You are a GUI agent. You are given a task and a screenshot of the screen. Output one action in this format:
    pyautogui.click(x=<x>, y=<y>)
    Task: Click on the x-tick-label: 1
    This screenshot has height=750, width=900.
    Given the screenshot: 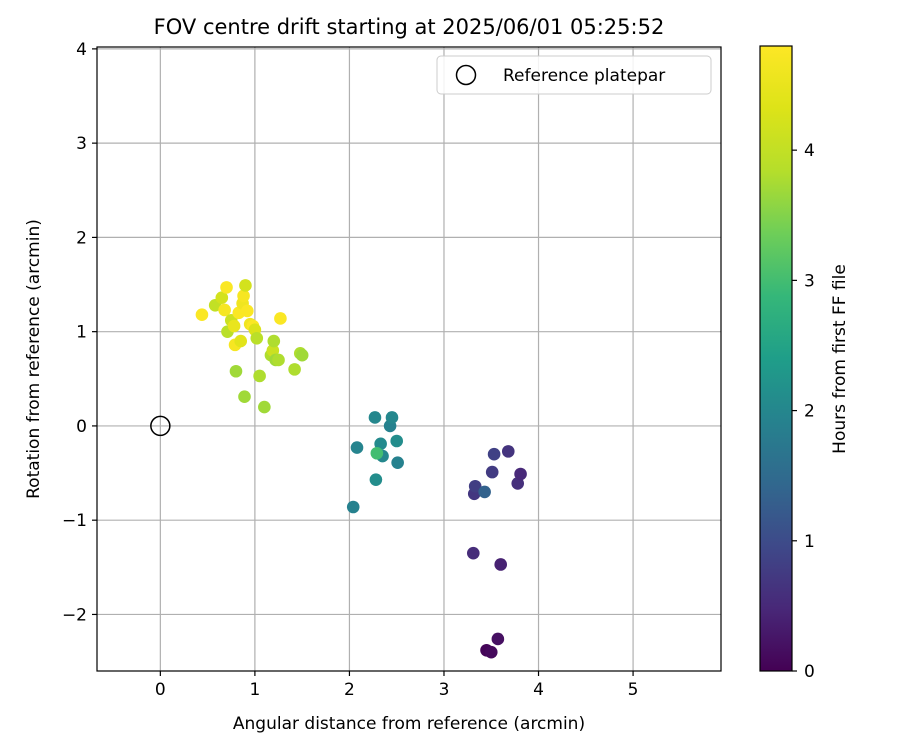 What is the action you would take?
    pyautogui.click(x=254, y=690)
    